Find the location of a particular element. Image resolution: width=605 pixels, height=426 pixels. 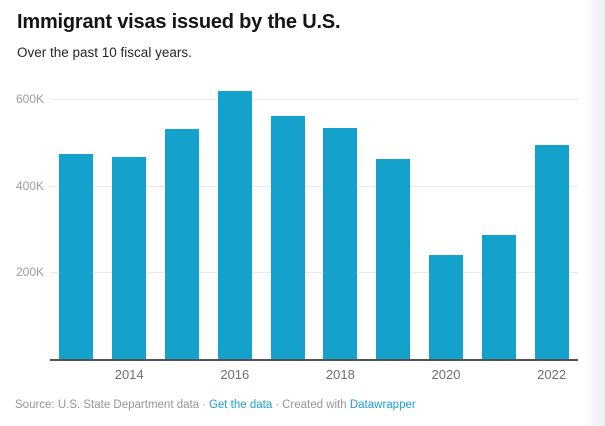

x-axis-label-2022: 2022 is located at coordinates (552, 374).